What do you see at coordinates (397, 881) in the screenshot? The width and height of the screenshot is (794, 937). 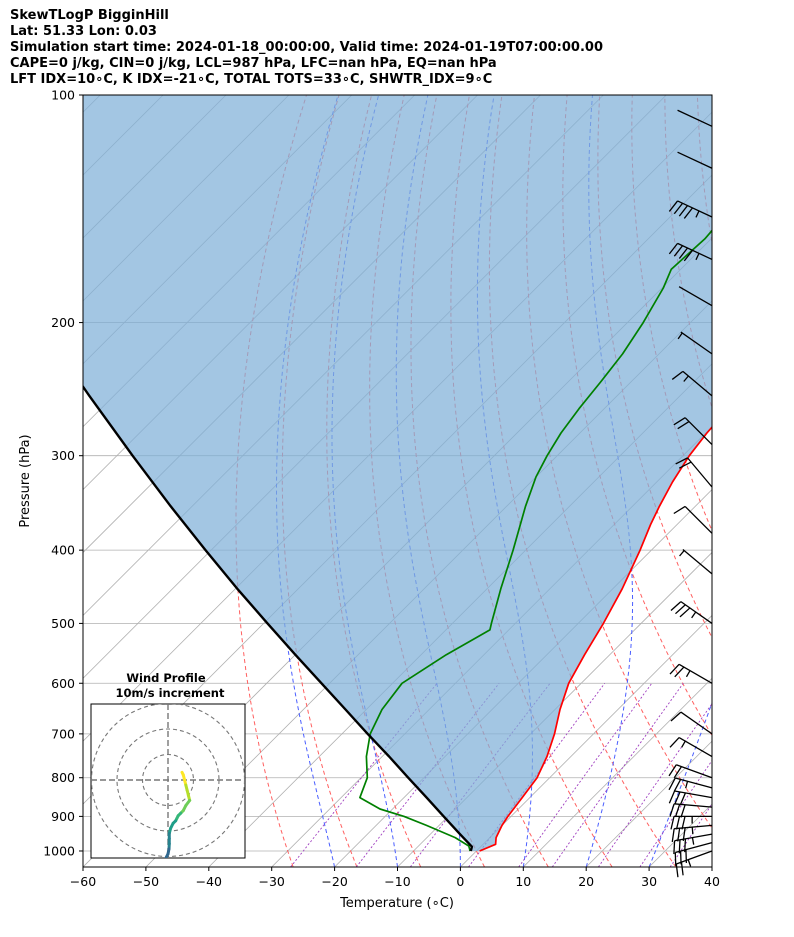 I see `x-tick-label: −10` at bounding box center [397, 881].